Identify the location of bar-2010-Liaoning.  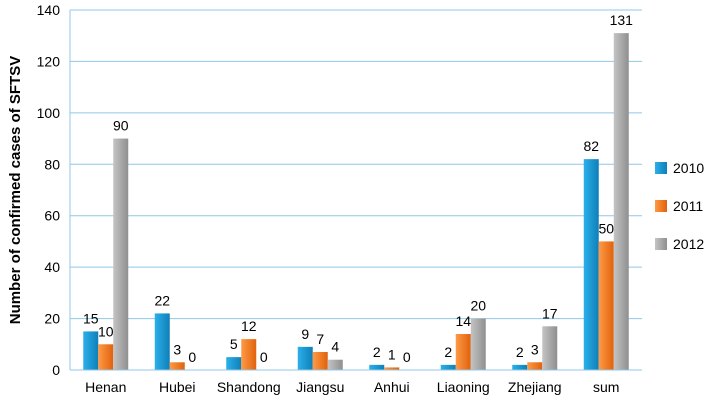
(448, 367).